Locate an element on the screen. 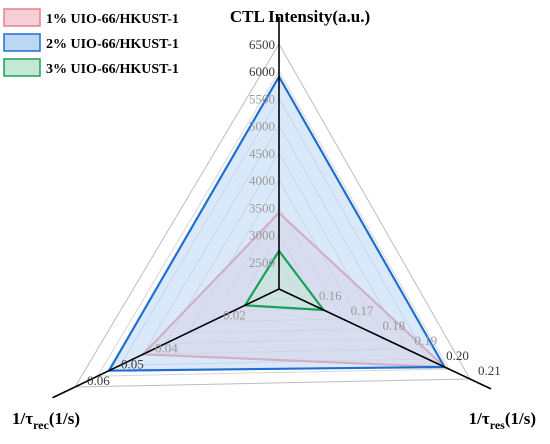 The width and height of the screenshot is (550, 444). axis-title-ctl: CTL Intensity(a.u.) is located at coordinates (300, 16).